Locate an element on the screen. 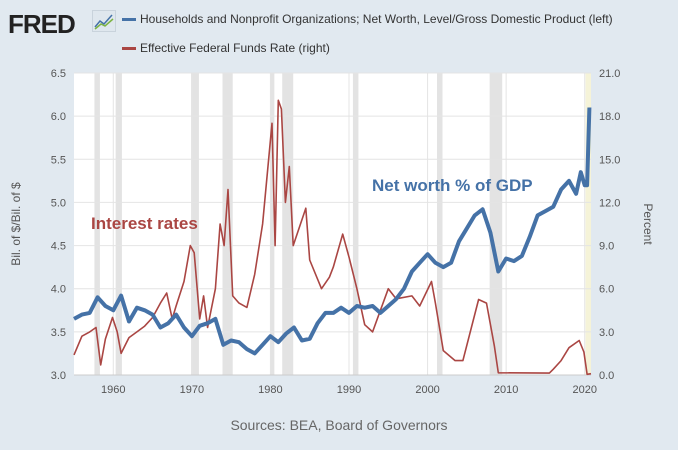 The height and width of the screenshot is (450, 678). fred-logo: FRED is located at coordinates (42, 24).